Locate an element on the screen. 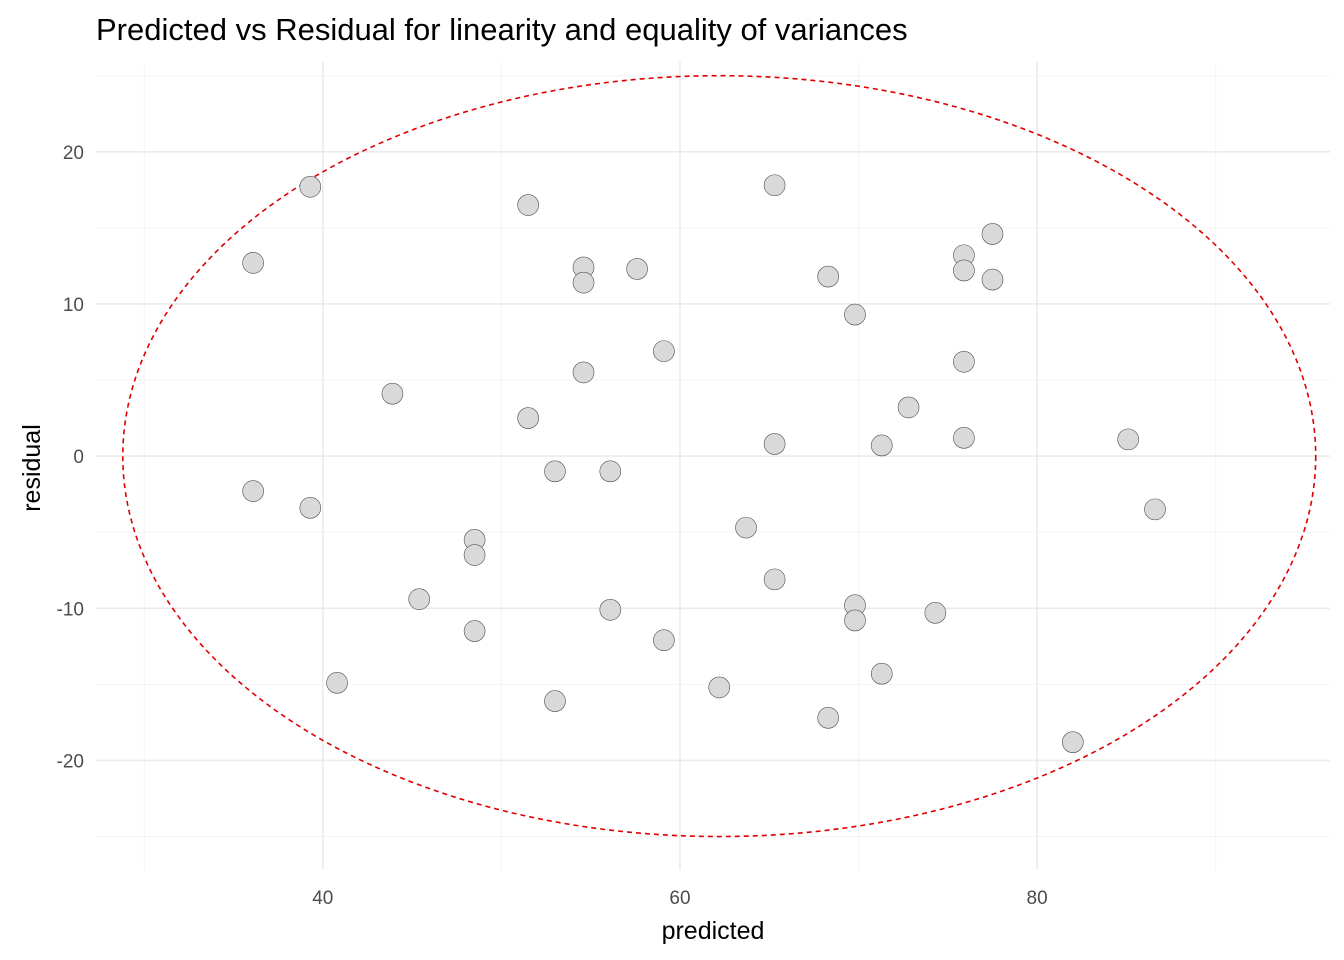 Image resolution: width=1344 pixels, height=960 pixels. y-axis-ticks: -20 -10 0 10 20 is located at coordinates (70, 458).